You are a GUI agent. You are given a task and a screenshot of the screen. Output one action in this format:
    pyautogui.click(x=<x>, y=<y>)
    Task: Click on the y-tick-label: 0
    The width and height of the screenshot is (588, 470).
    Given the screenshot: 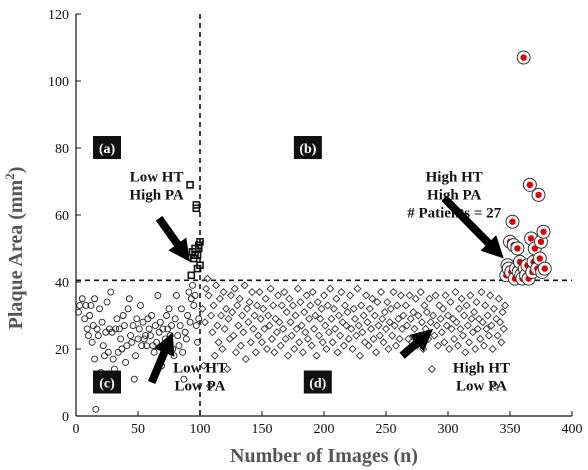 What is the action you would take?
    pyautogui.click(x=65, y=417)
    